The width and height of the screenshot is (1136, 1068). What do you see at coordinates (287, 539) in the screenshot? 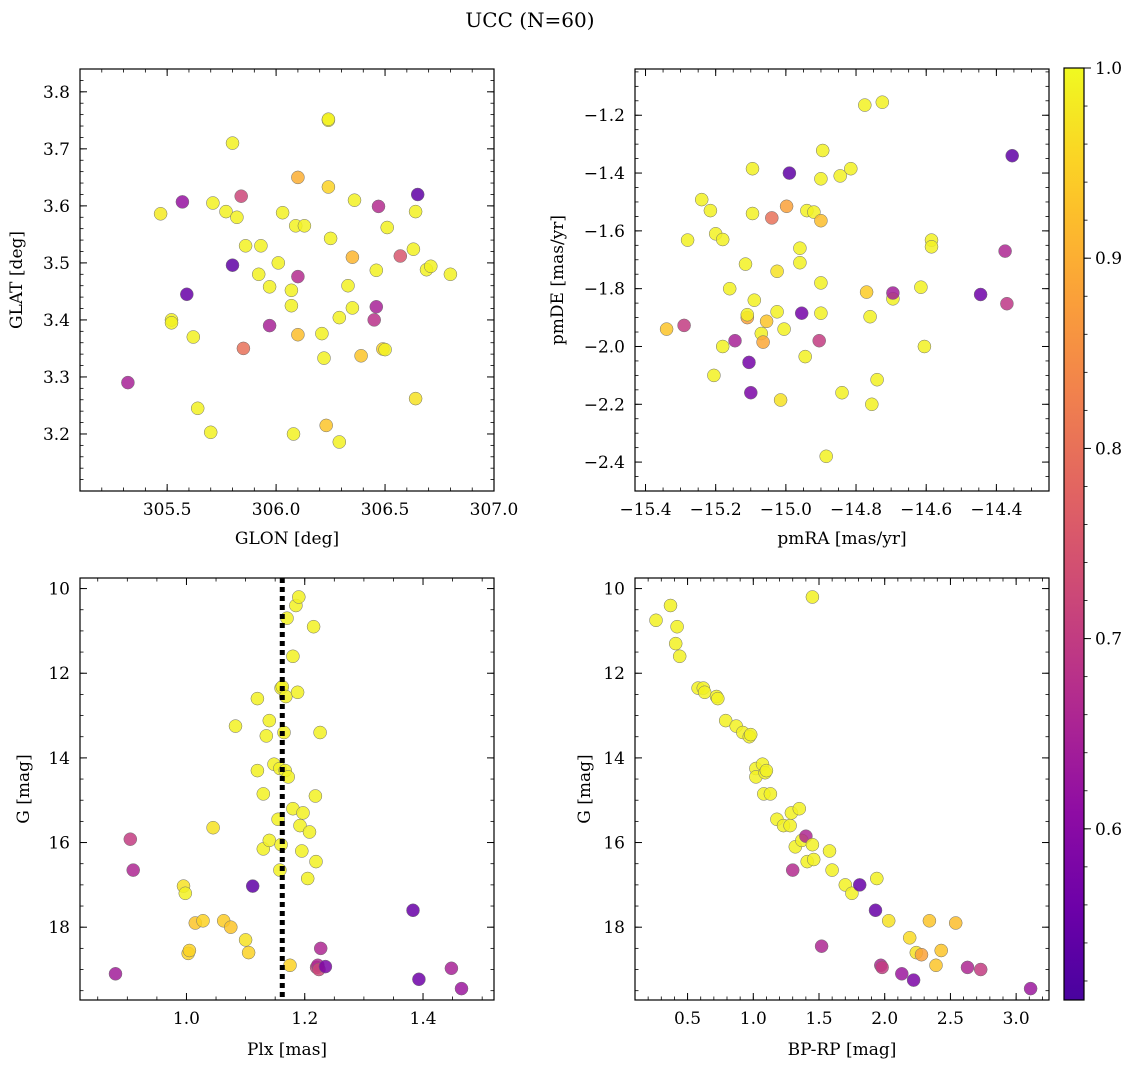
I see `x-axis-label: GLON [deg]` at bounding box center [287, 539].